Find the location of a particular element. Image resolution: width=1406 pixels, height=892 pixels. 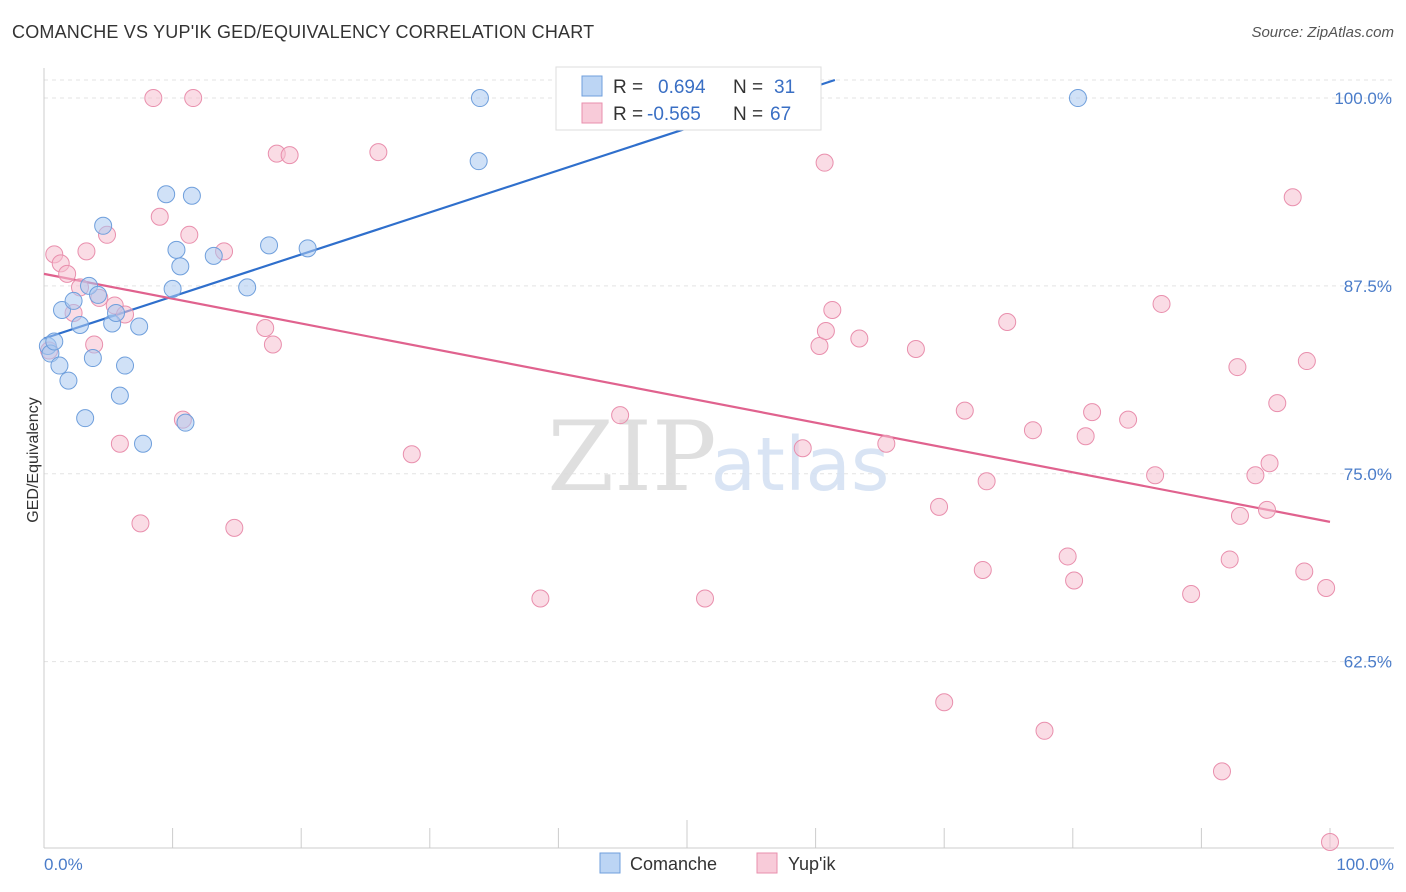

legend-swatch-comanche is located at coordinates (592, 86).